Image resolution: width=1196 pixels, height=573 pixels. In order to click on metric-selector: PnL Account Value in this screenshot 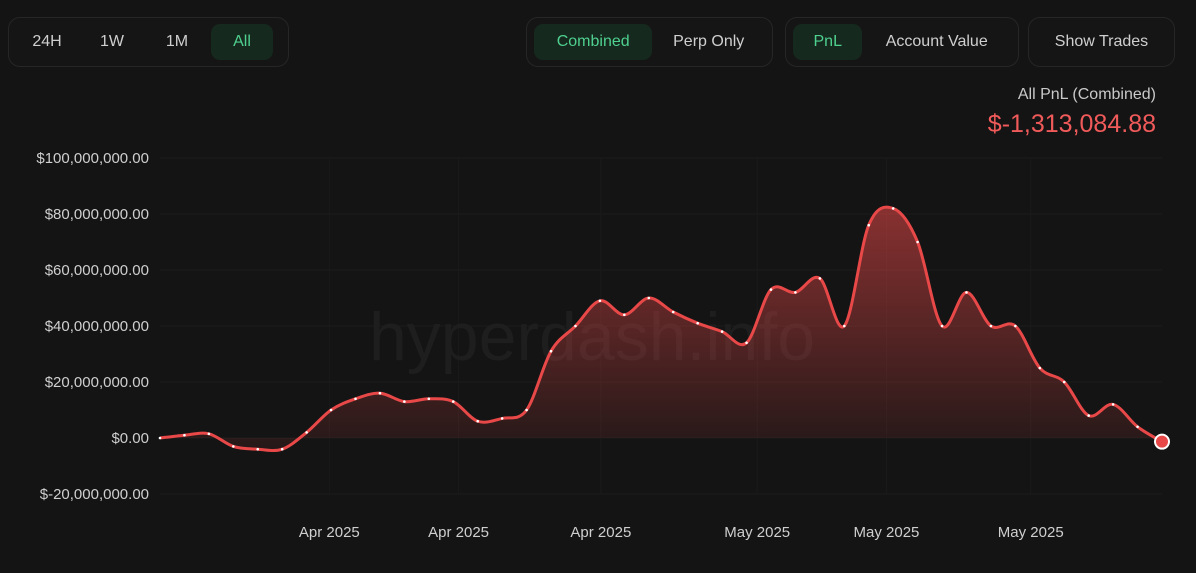, I will do `click(902, 42)`.